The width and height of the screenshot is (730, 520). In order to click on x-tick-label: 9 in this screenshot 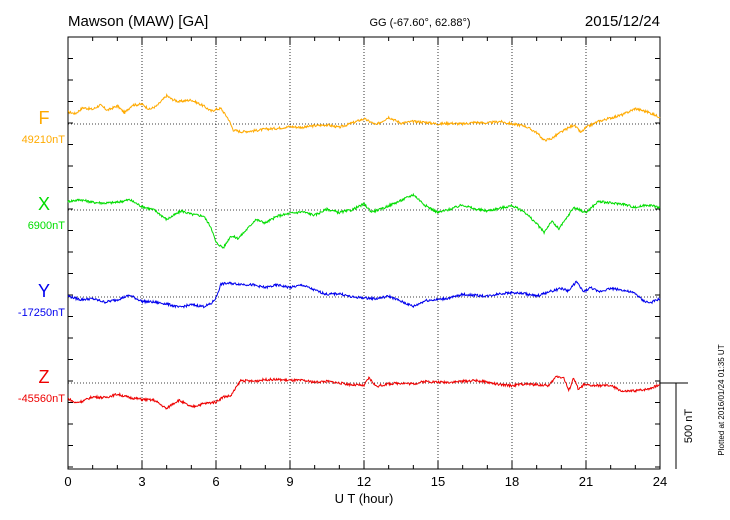, I will do `click(289, 481)`.